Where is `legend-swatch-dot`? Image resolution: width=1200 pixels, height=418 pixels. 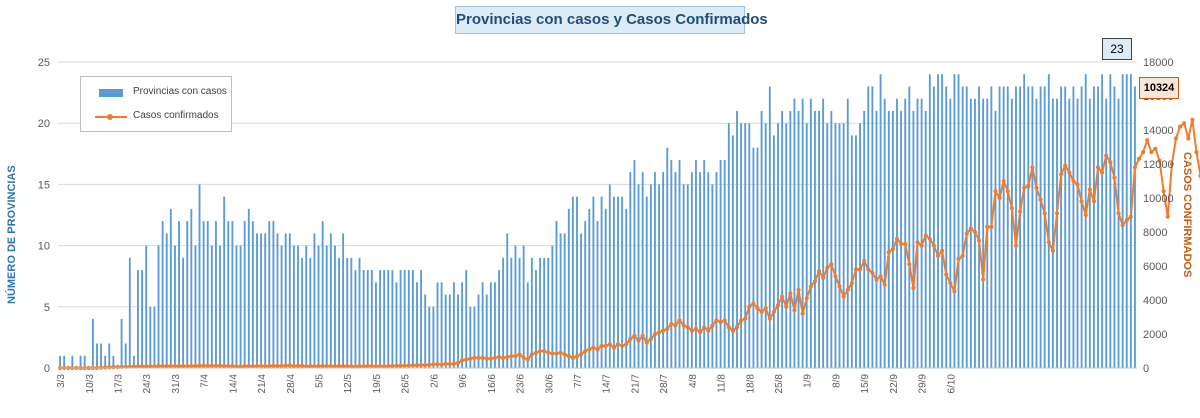 legend-swatch-dot is located at coordinates (110, 117).